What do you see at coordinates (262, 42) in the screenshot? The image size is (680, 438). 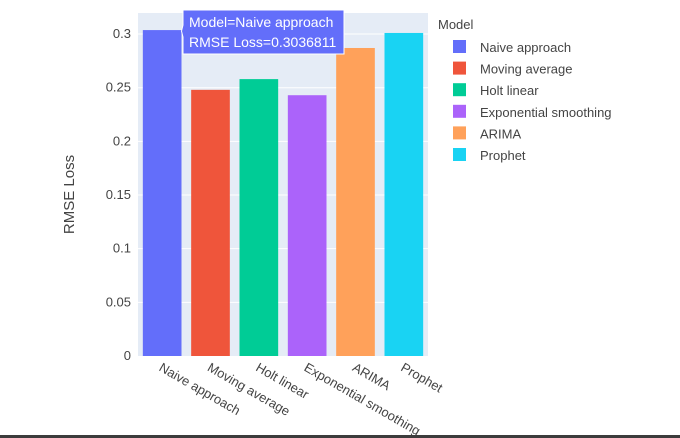 I see `hover-loss-text: RMSE Loss=0.3036811` at bounding box center [262, 42].